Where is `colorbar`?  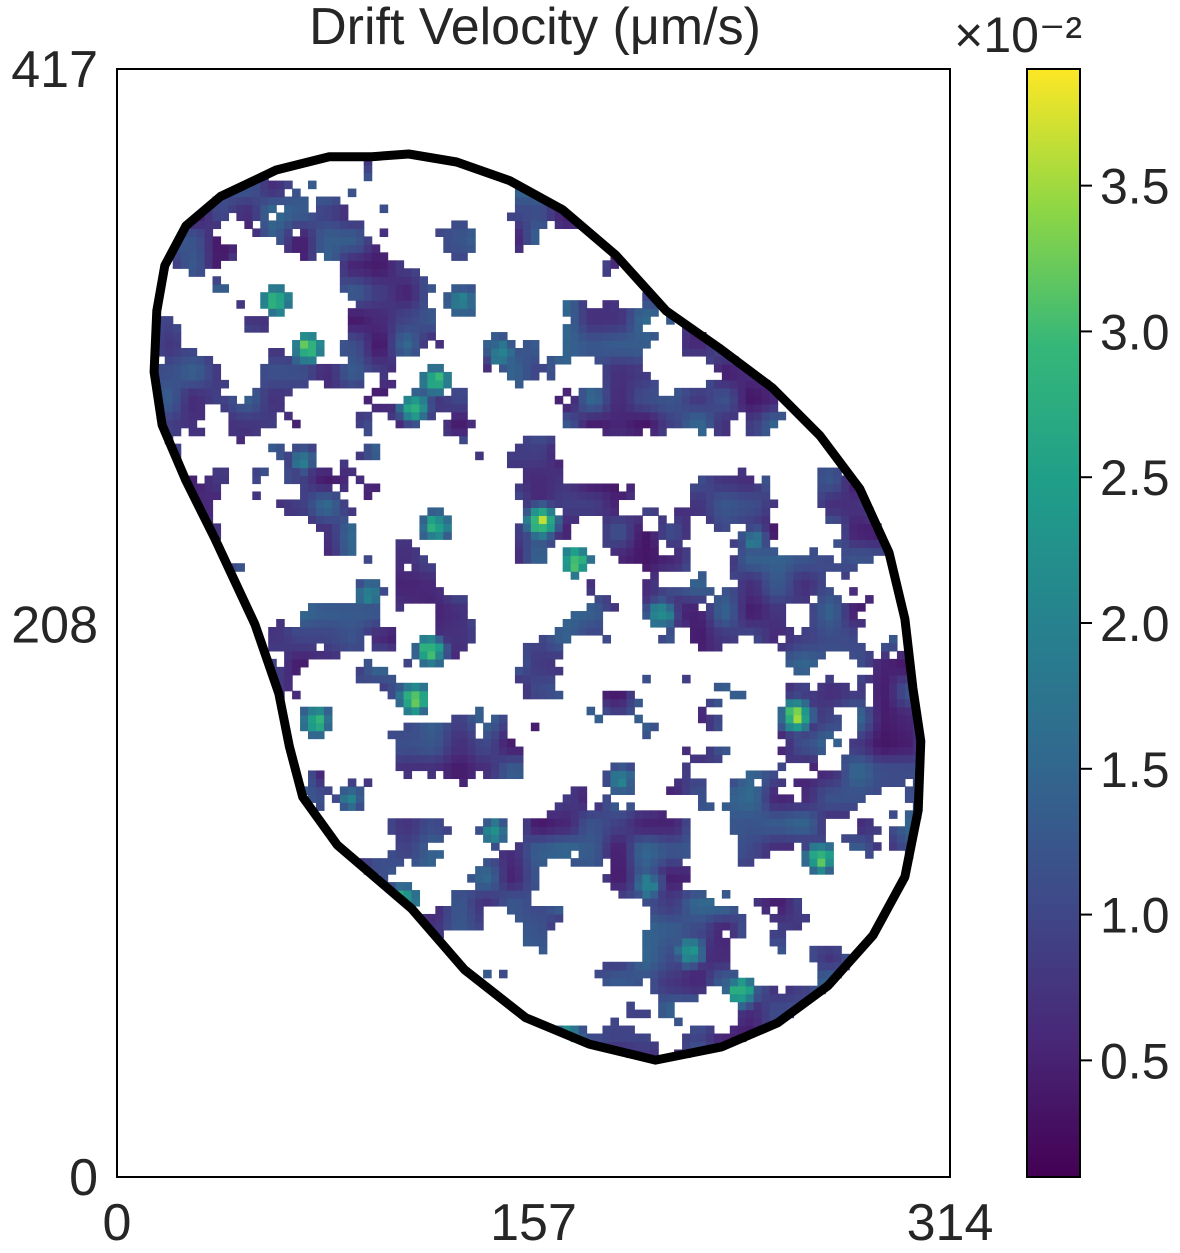
colorbar is located at coordinates (1053, 623).